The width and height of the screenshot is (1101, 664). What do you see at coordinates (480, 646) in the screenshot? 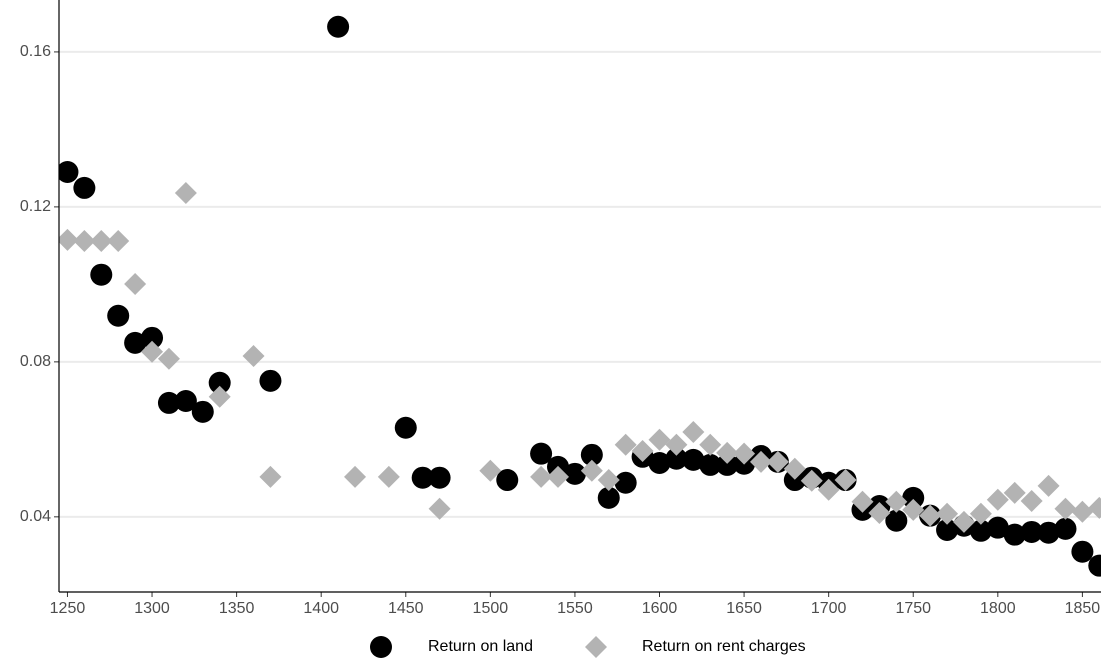
I see `legend-label: Return on land` at bounding box center [480, 646].